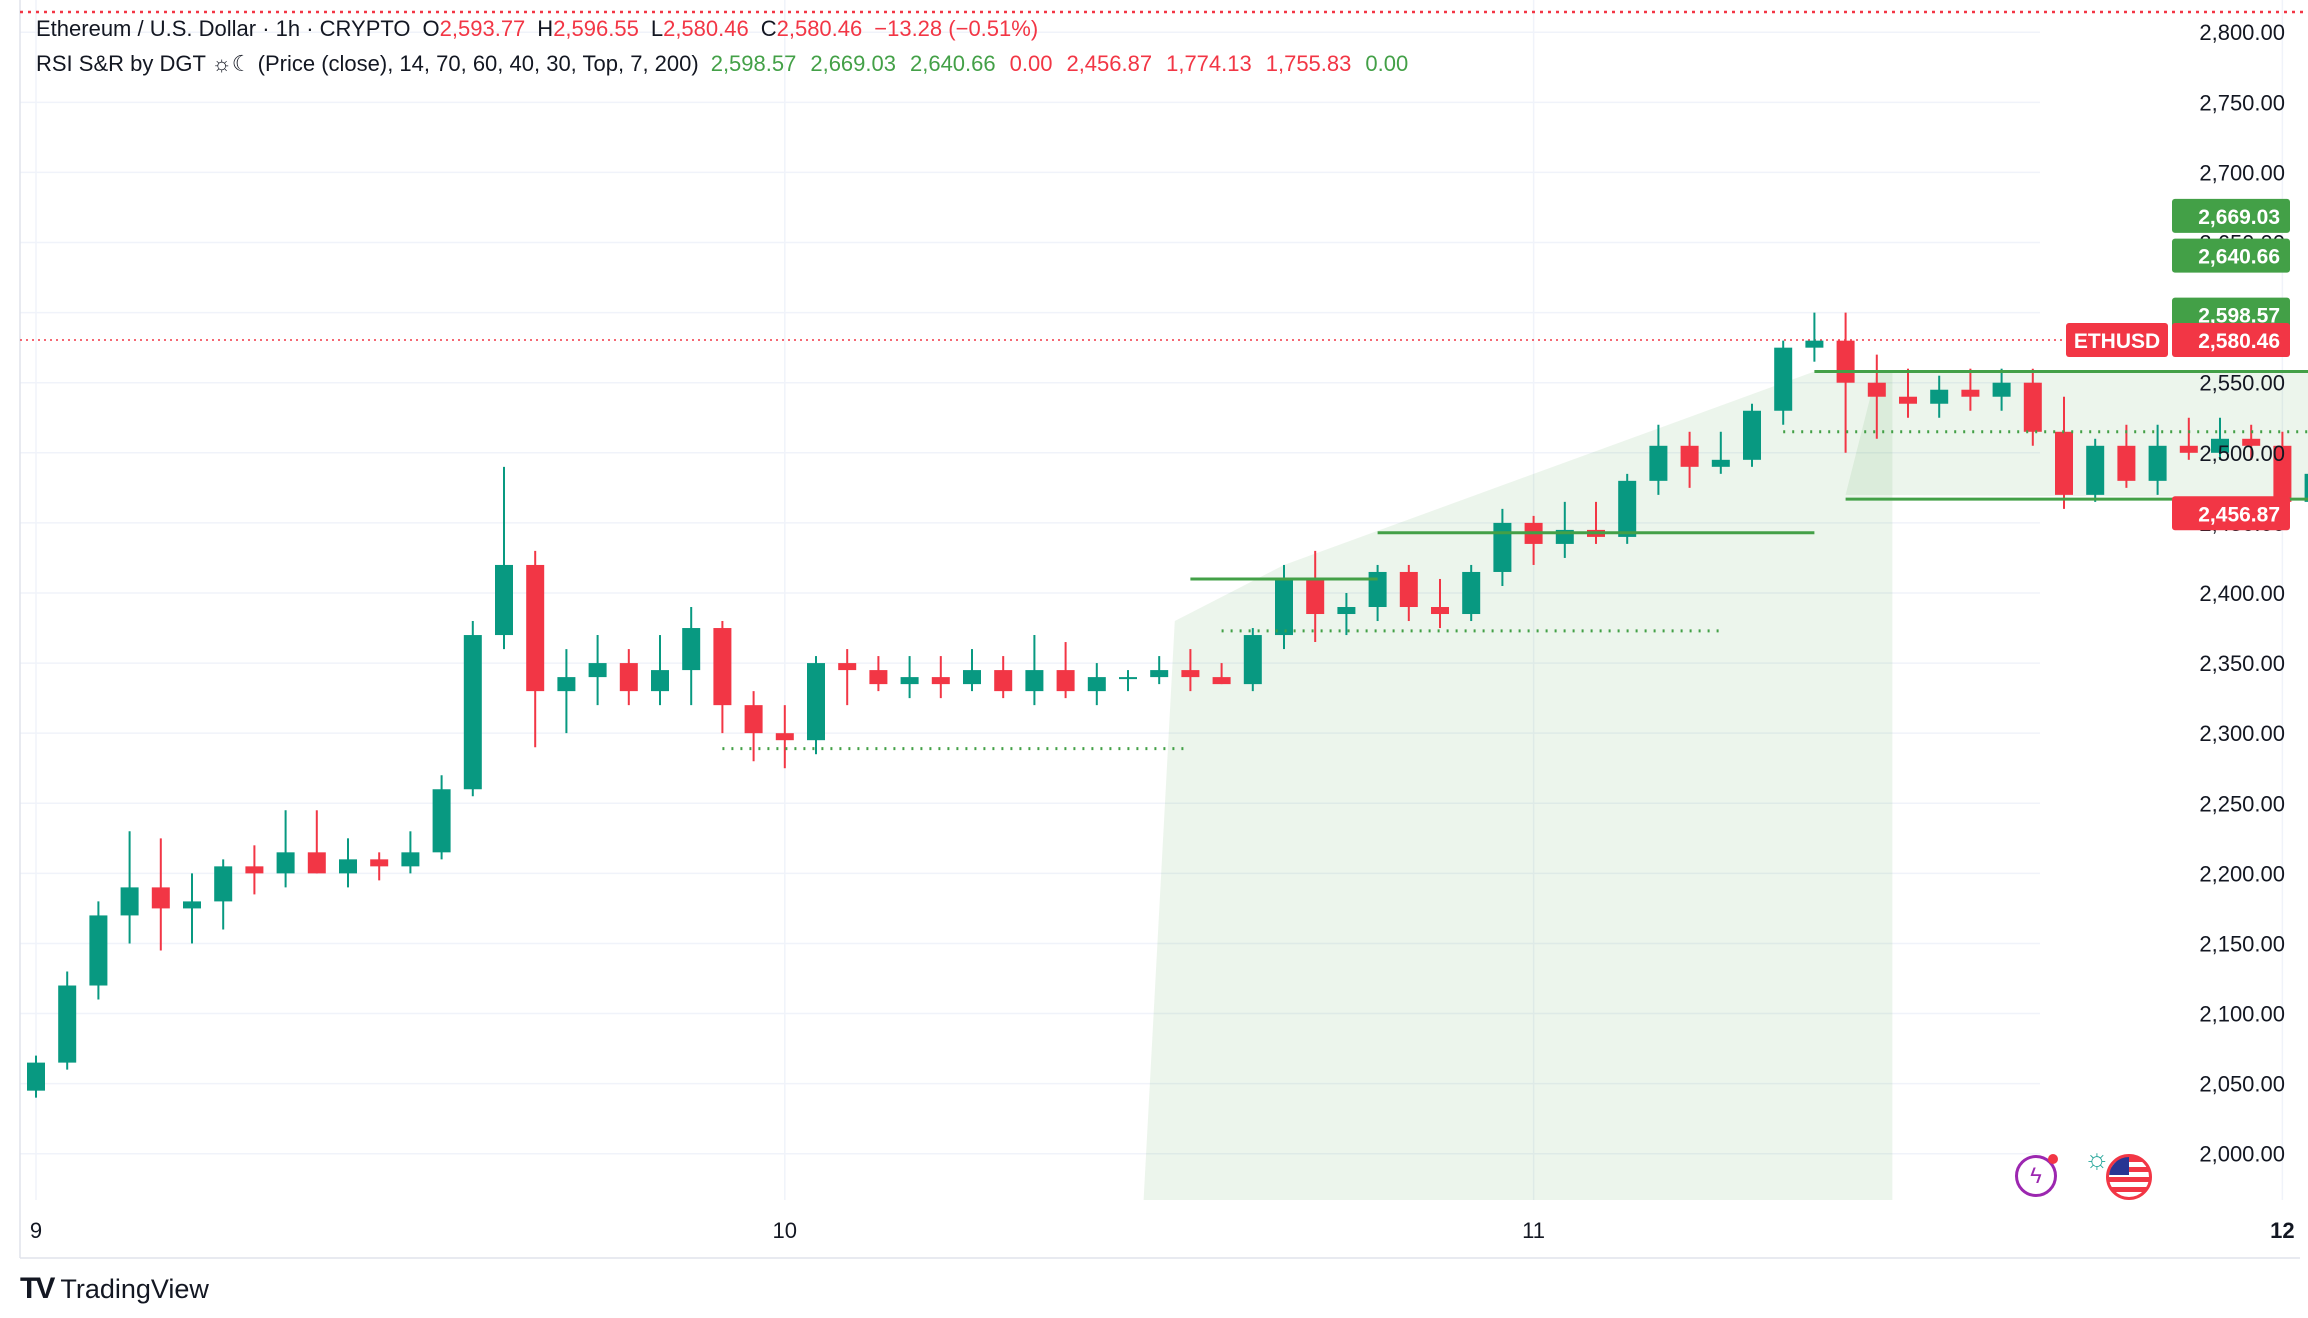 The image size is (2308, 1318). I want to click on price-badge-text: 2,669.03, so click(2239, 217).